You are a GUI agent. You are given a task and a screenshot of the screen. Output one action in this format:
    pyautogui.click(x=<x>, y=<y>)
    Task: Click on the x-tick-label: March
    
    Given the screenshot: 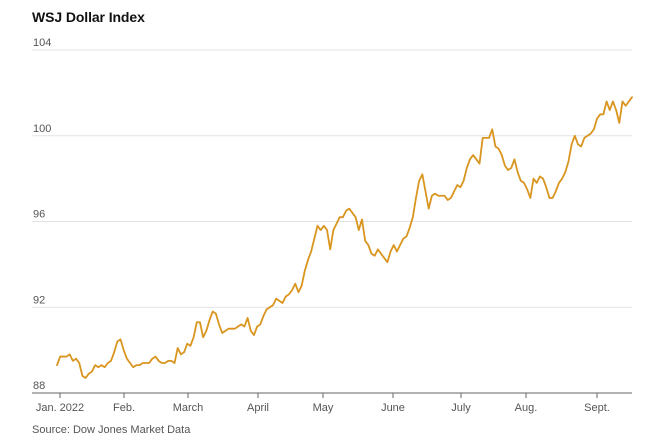 What is the action you would take?
    pyautogui.click(x=188, y=408)
    